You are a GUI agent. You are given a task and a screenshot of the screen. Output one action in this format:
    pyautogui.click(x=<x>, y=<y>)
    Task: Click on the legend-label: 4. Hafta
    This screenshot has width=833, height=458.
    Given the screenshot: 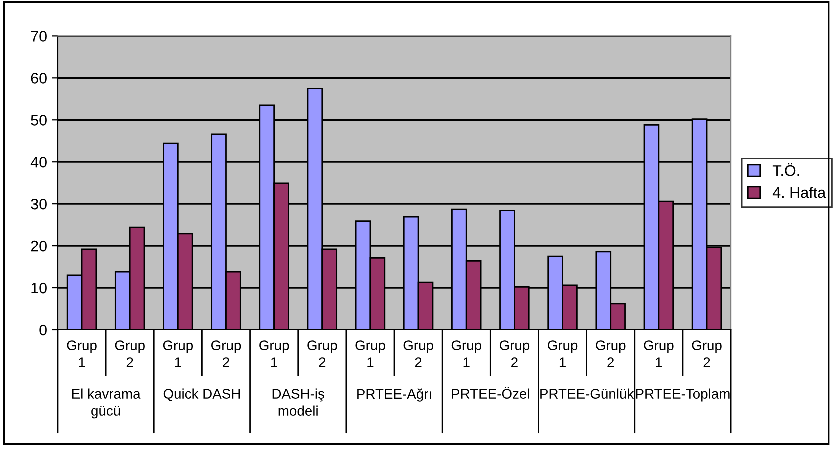 What is the action you would take?
    pyautogui.click(x=799, y=192)
    